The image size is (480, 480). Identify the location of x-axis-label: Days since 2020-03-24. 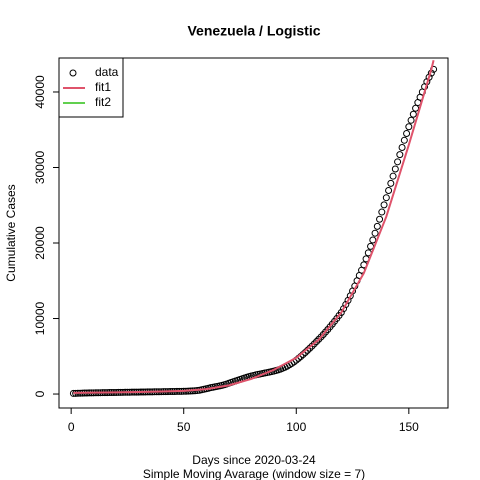
(254, 460).